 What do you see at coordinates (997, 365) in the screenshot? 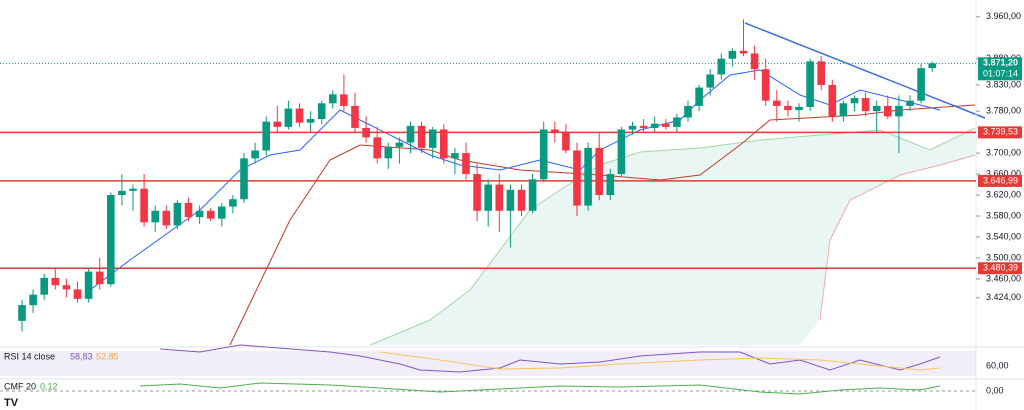
I see `rsi-tick: 60,00` at bounding box center [997, 365].